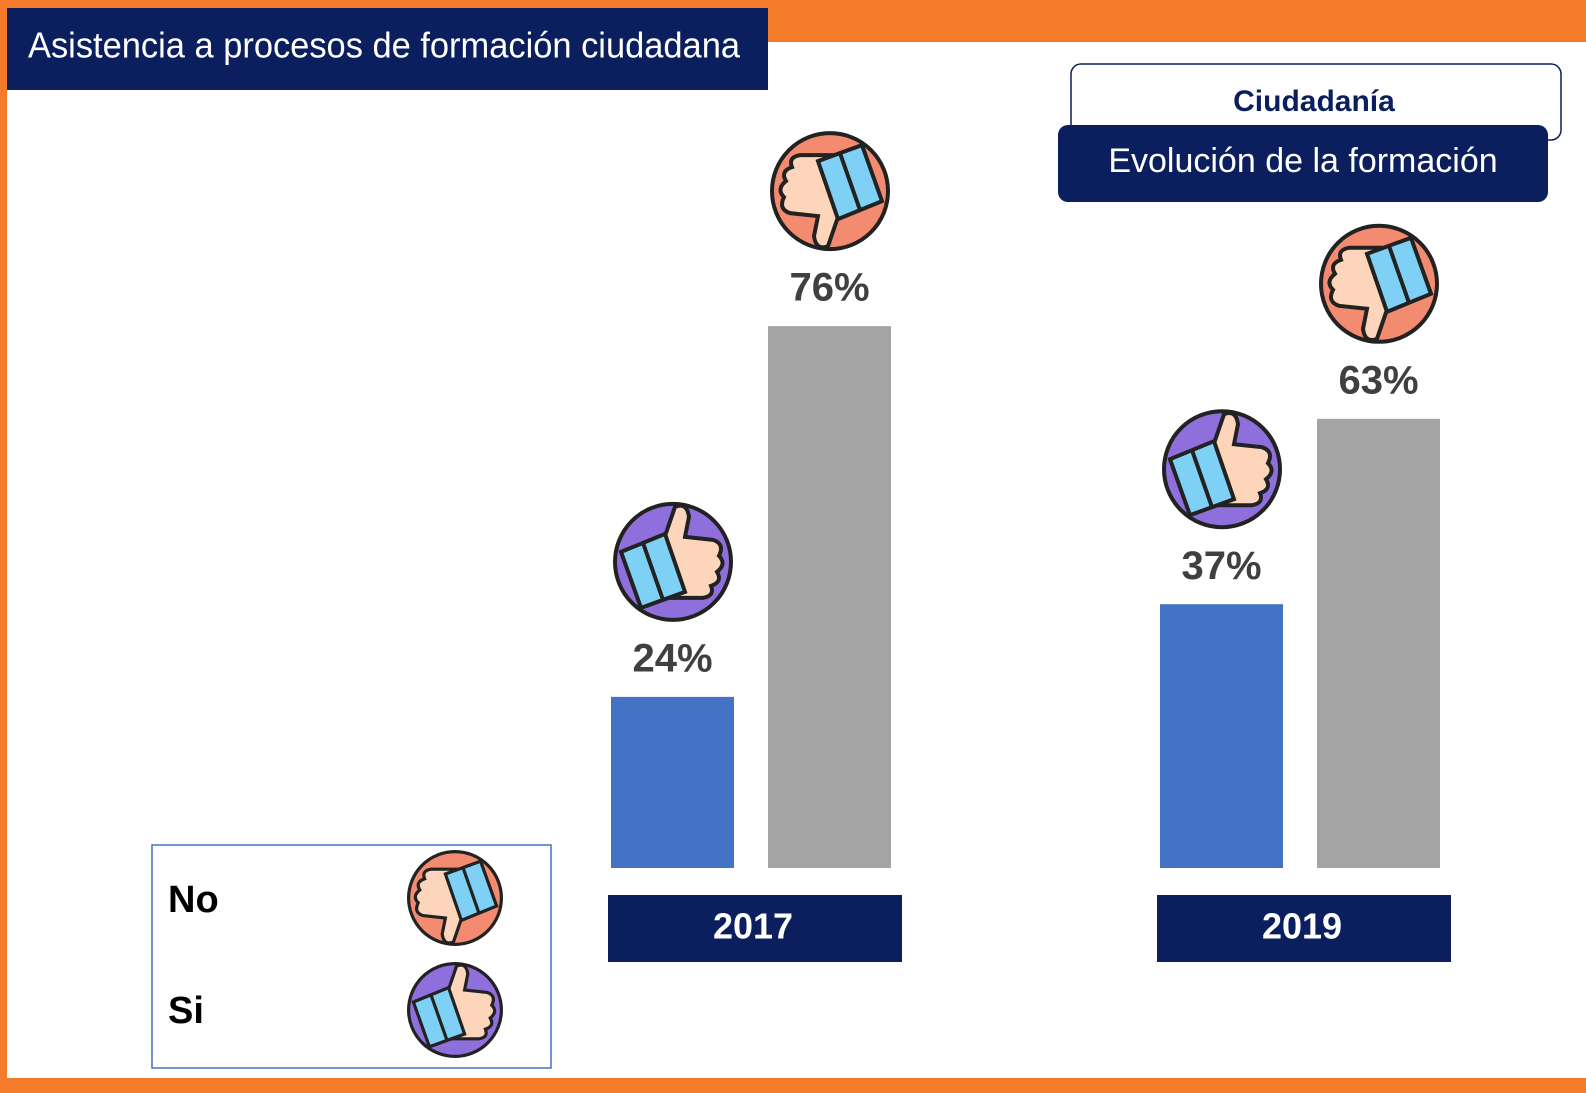  I want to click on caption-box, so click(1303, 163).